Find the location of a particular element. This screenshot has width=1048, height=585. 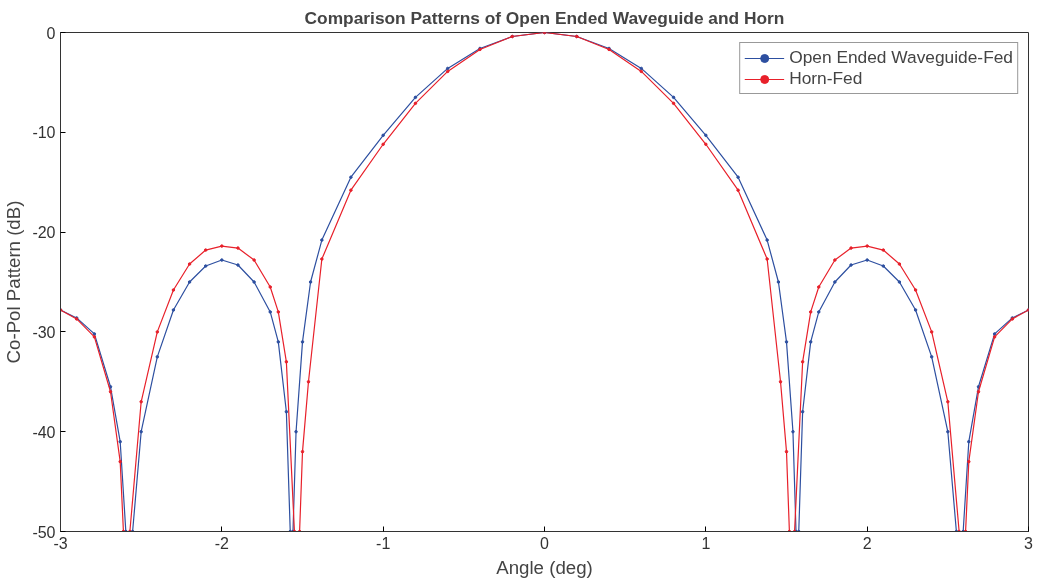

x-tick-label: 1 is located at coordinates (706, 543).